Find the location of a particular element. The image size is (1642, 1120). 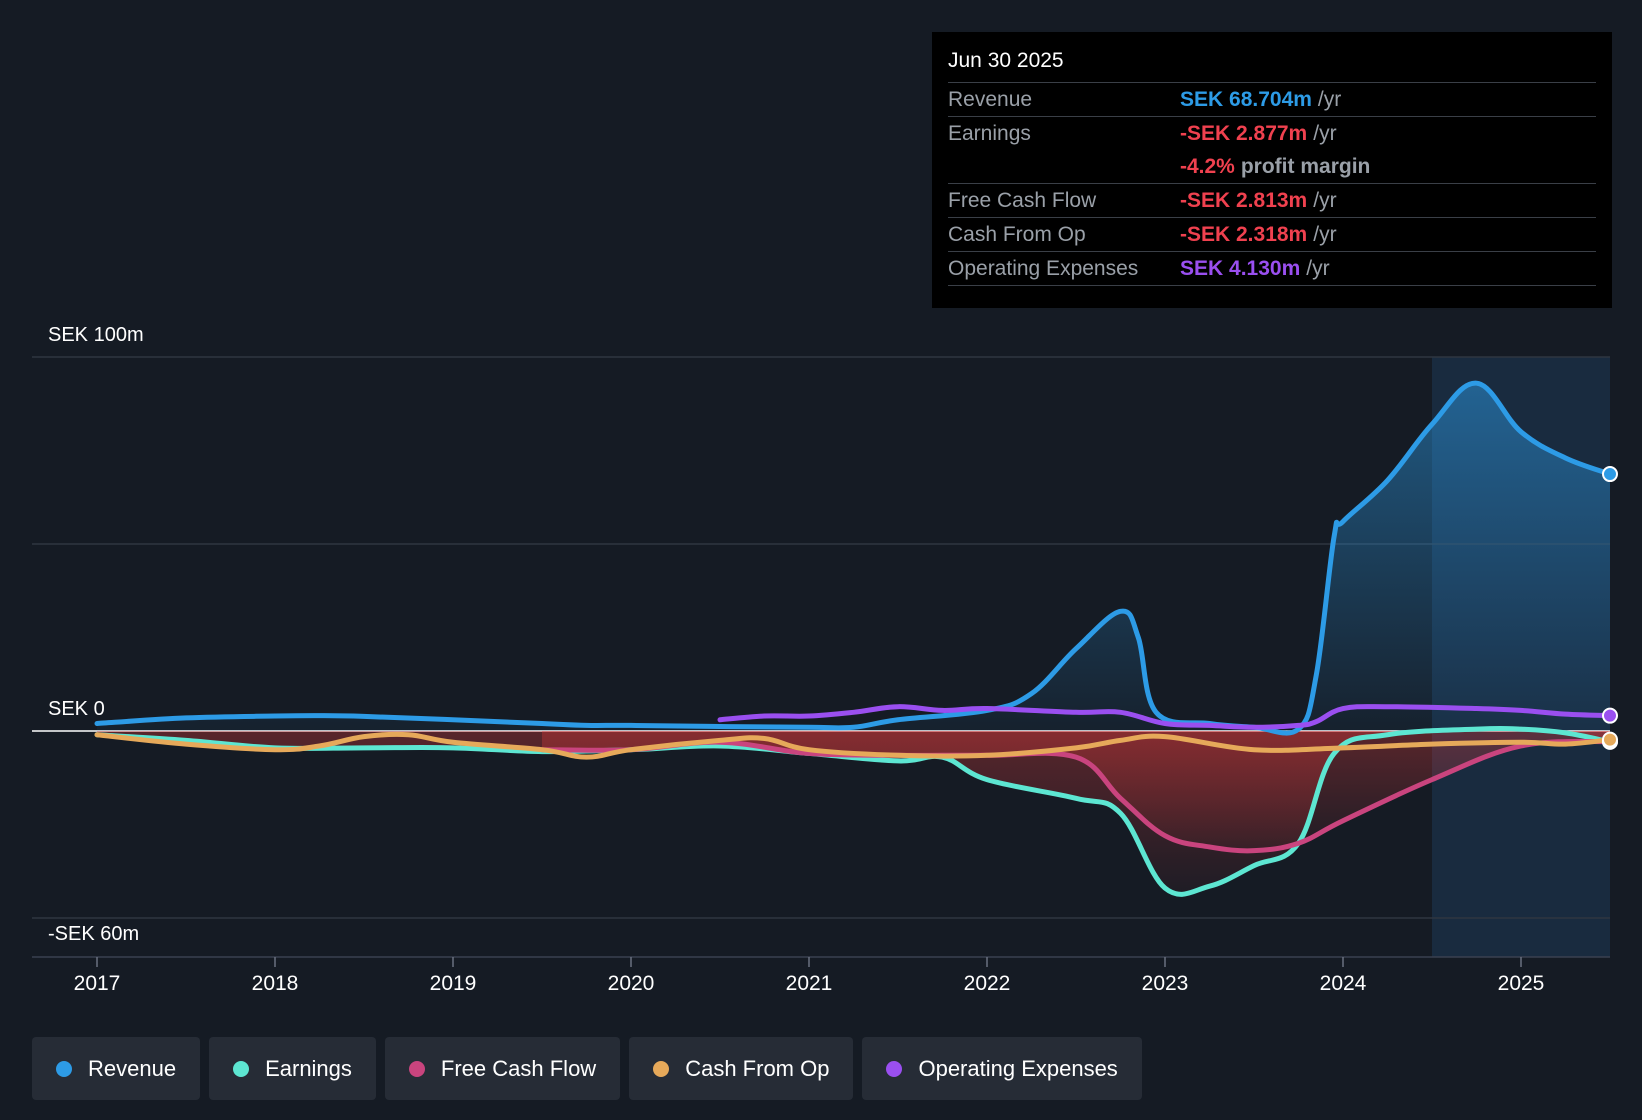

endpoint-revenue is located at coordinates (1610, 474).